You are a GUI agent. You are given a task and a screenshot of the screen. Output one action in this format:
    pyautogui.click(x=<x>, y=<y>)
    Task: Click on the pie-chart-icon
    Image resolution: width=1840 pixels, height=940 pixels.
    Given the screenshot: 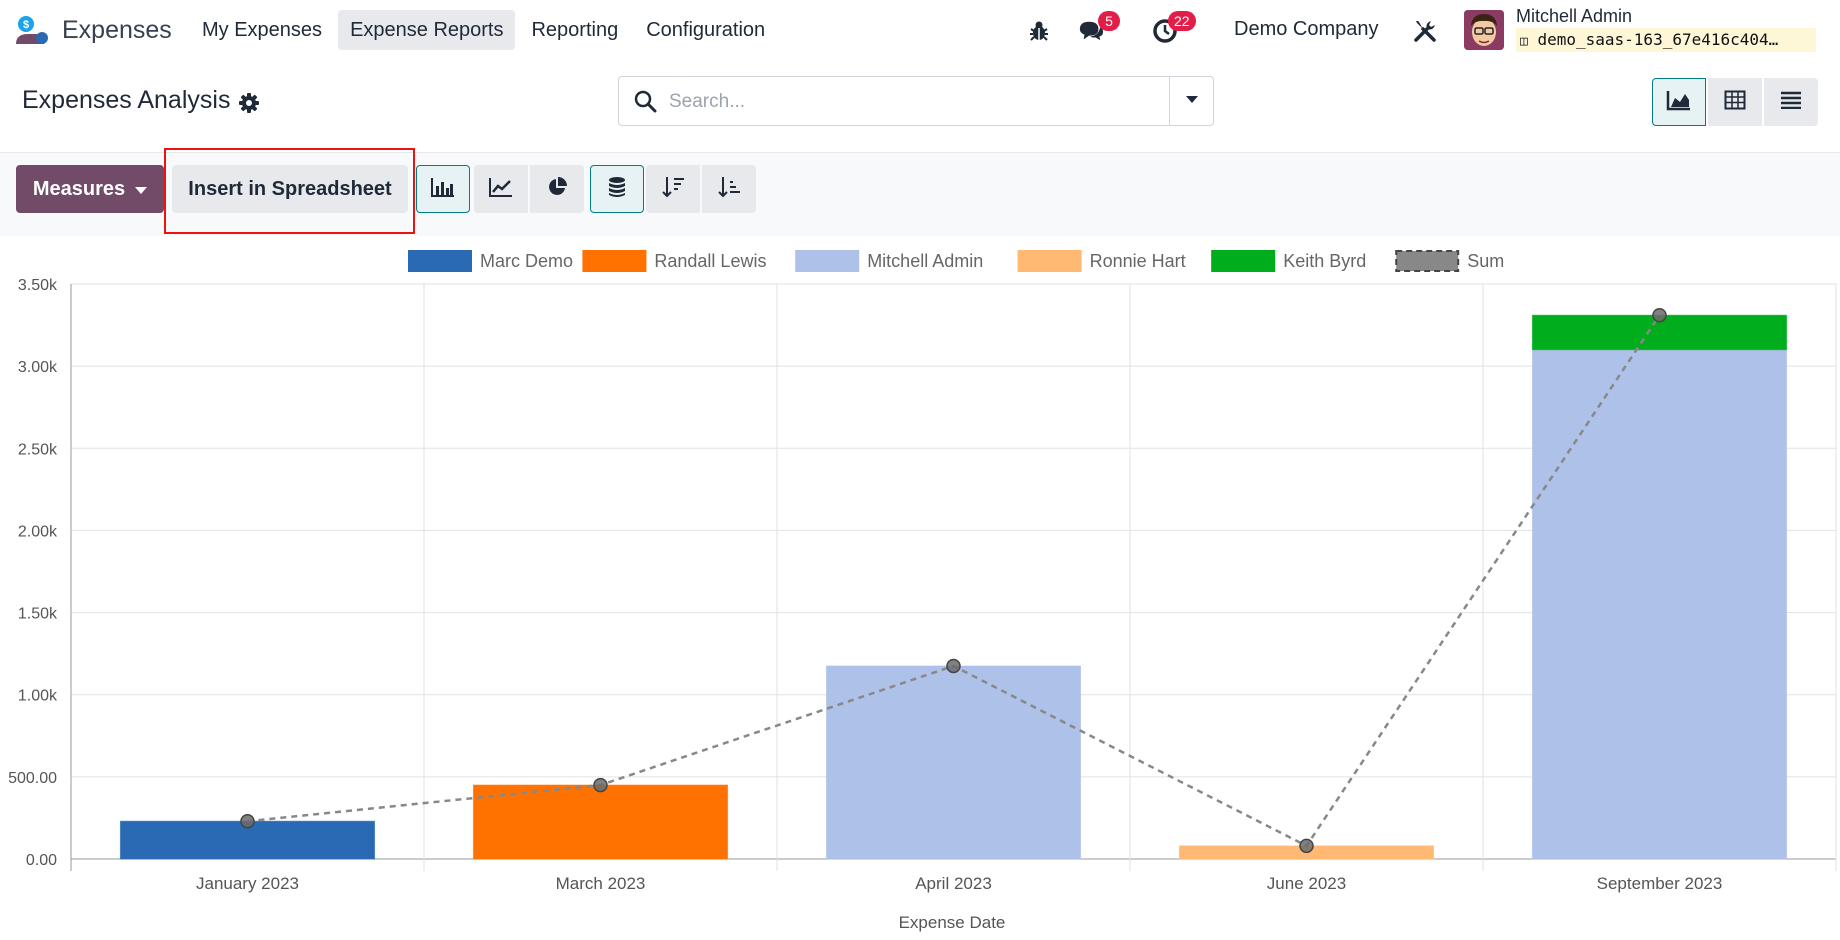 What is the action you would take?
    pyautogui.click(x=557, y=189)
    